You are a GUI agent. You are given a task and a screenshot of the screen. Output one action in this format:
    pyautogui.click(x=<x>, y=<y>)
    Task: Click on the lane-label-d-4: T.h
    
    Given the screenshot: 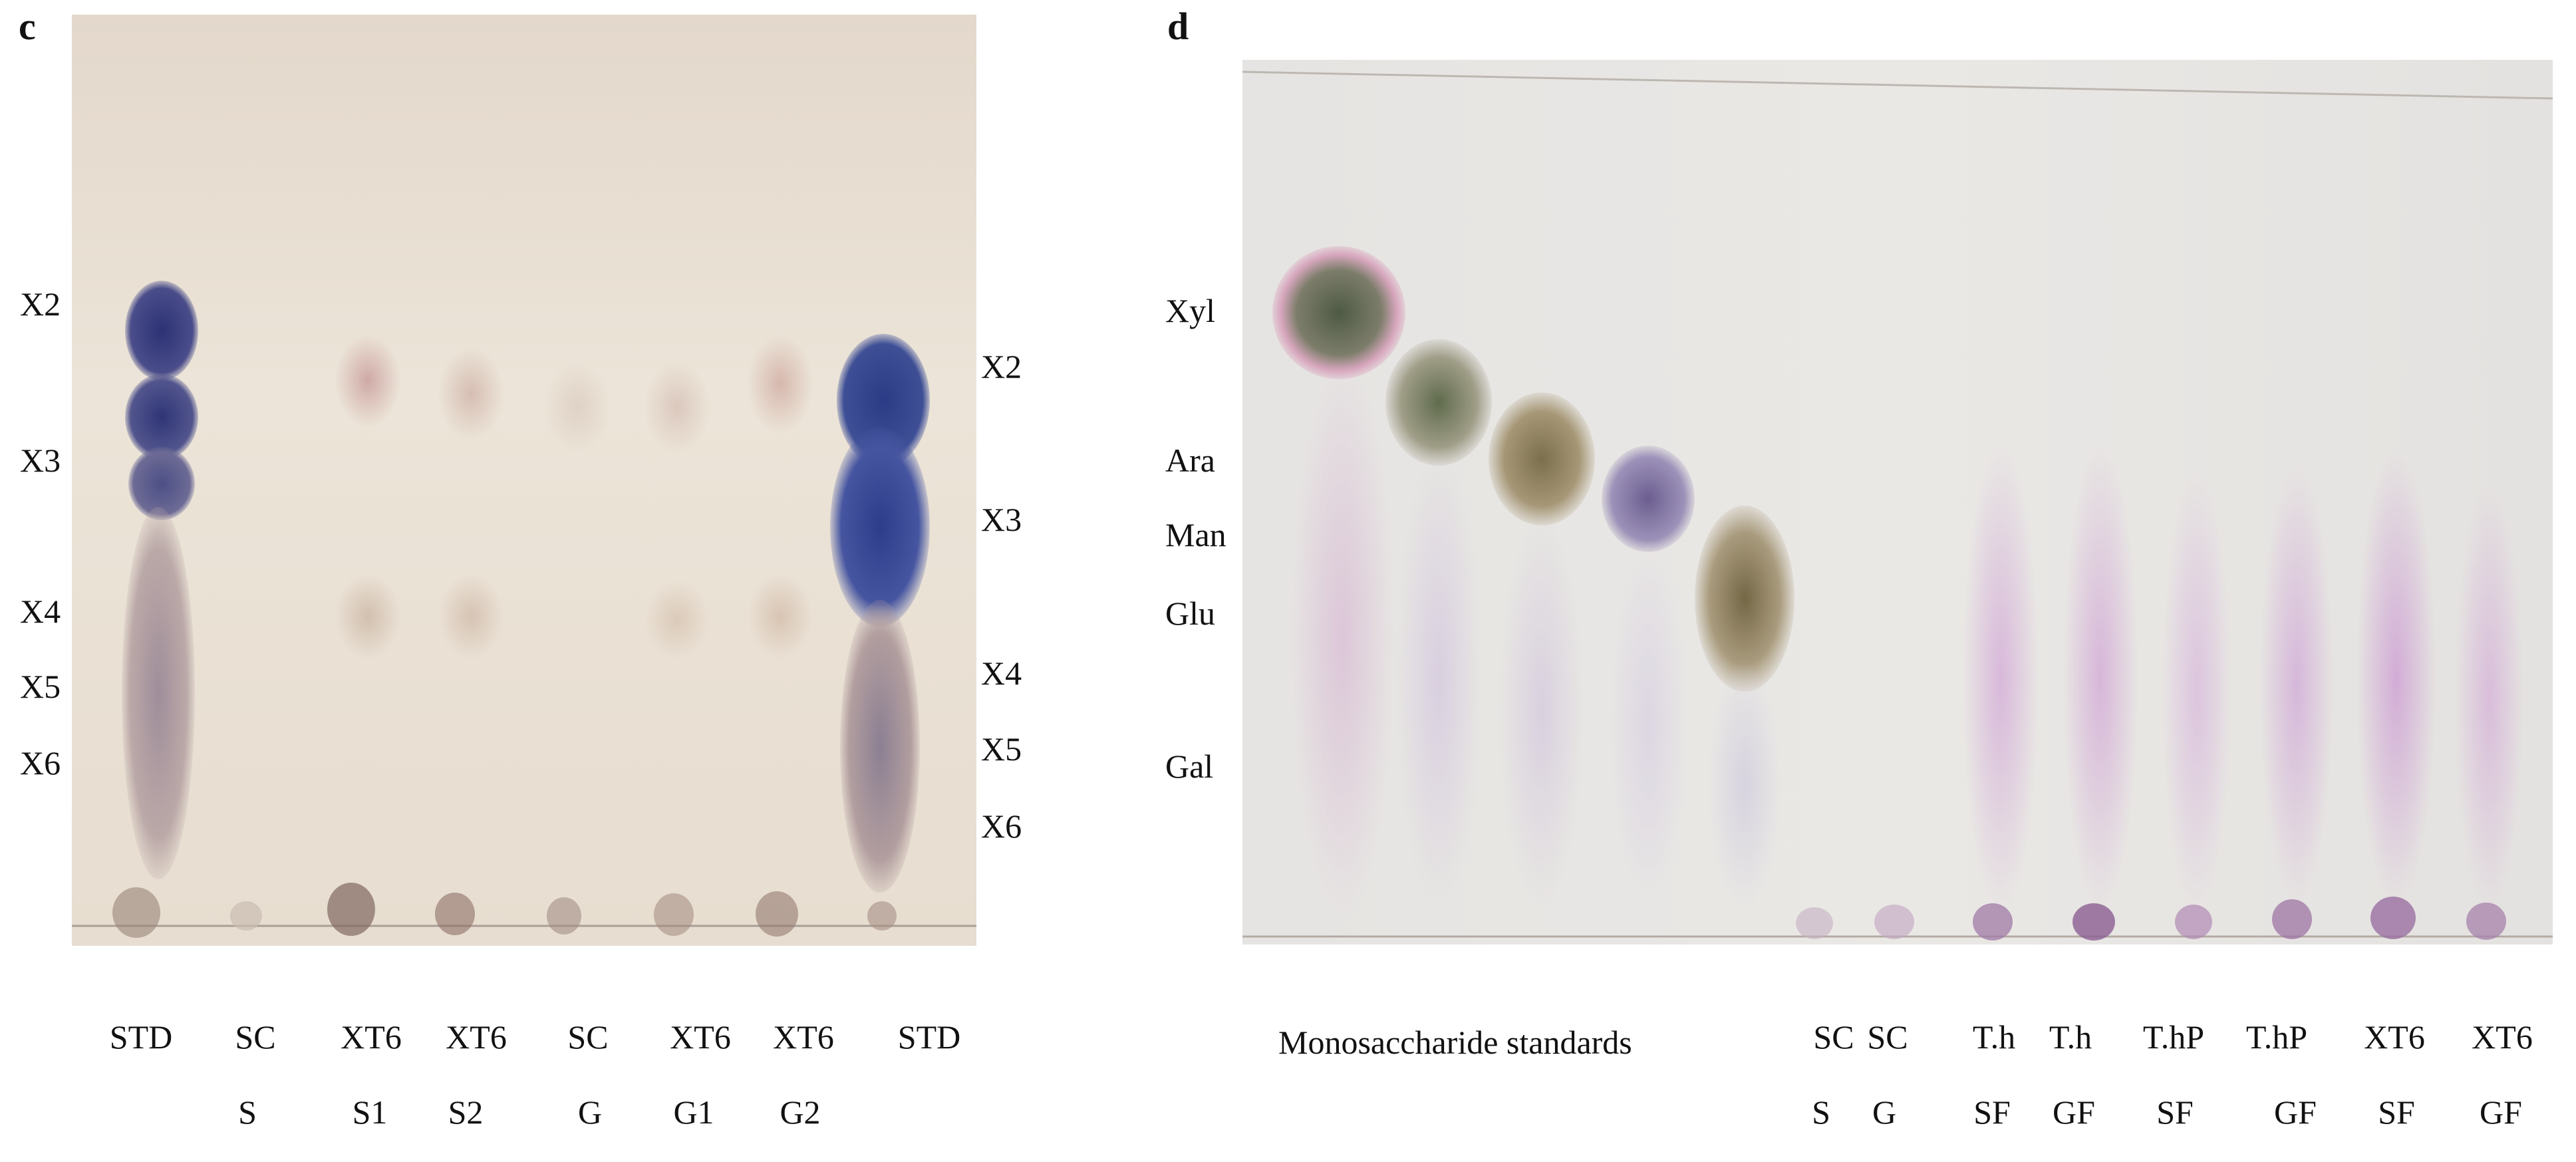 What is the action you would take?
    pyautogui.click(x=2070, y=1037)
    